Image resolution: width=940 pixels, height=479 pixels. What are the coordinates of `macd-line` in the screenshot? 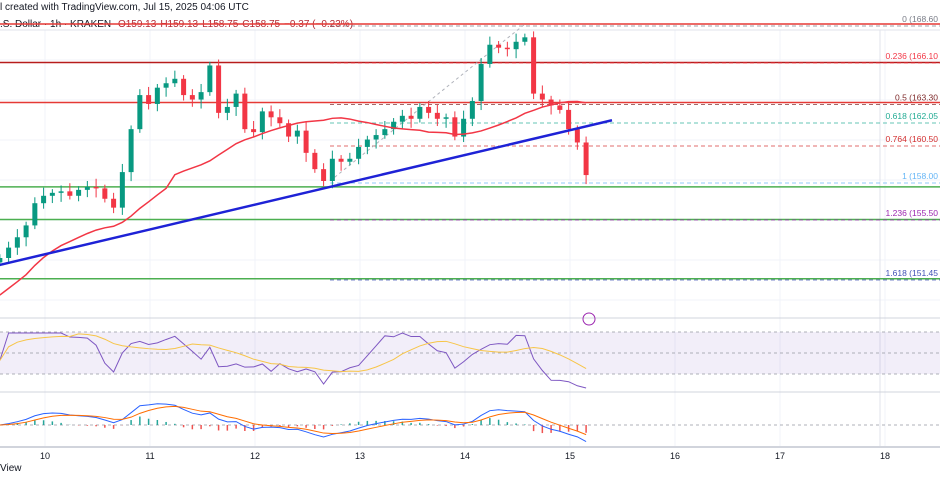 It's located at (293, 423).